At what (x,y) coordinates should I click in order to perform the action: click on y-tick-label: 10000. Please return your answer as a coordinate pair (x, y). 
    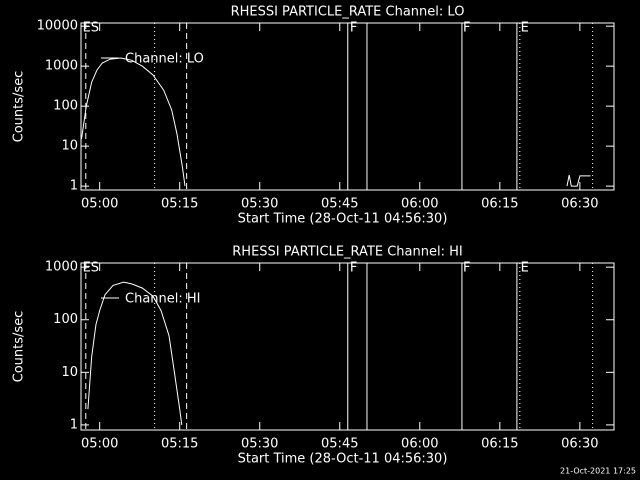
    Looking at the image, I should click on (57, 26).